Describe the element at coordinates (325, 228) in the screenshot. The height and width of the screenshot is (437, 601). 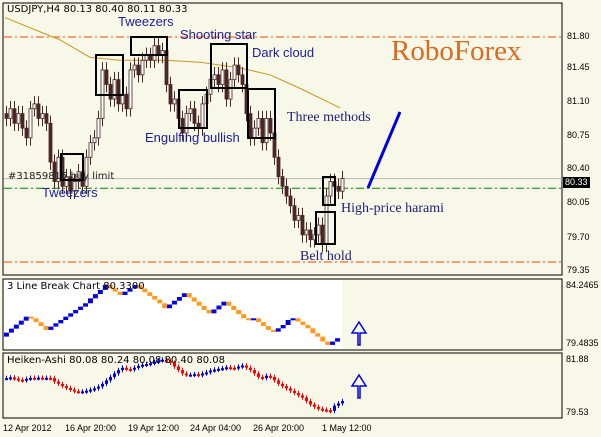
I see `pattern-box-belt-hold` at that location.